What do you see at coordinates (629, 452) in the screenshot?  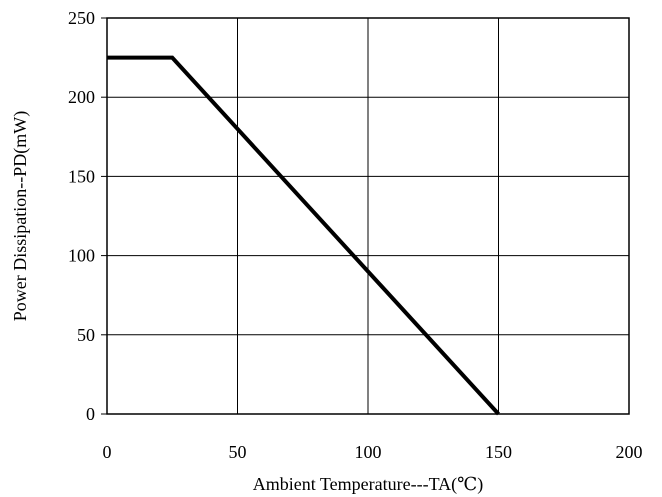 I see `x-tick-label: 200` at bounding box center [629, 452].